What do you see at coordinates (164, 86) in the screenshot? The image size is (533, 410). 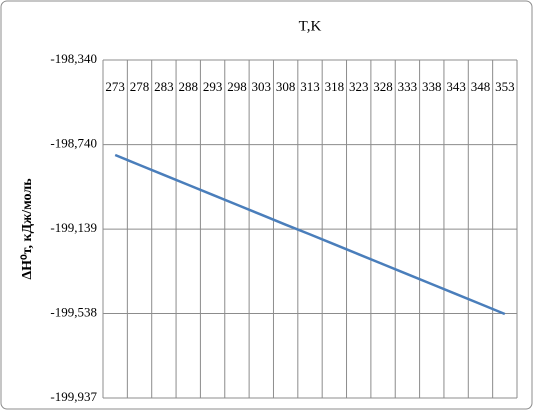 I see `x-tick-label: 283` at bounding box center [164, 86].